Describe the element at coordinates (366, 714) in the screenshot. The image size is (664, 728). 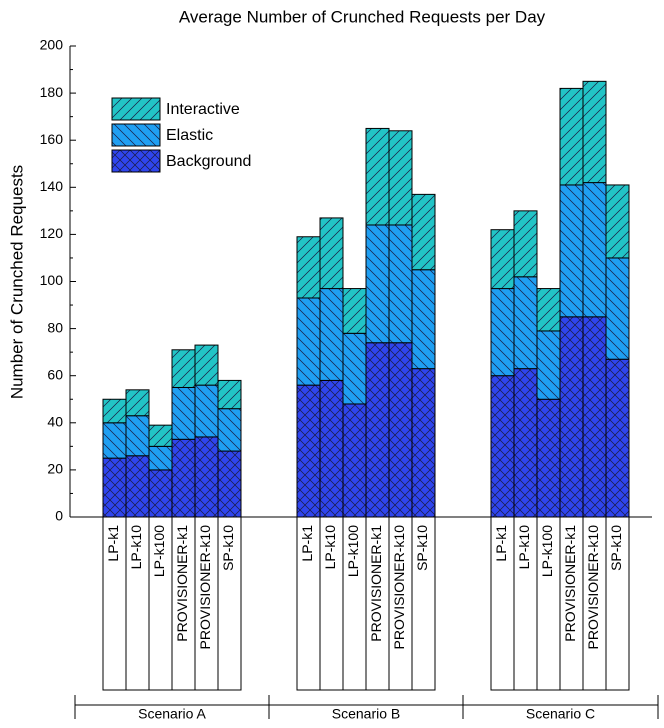
I see `group-label: Scenario B` at that location.